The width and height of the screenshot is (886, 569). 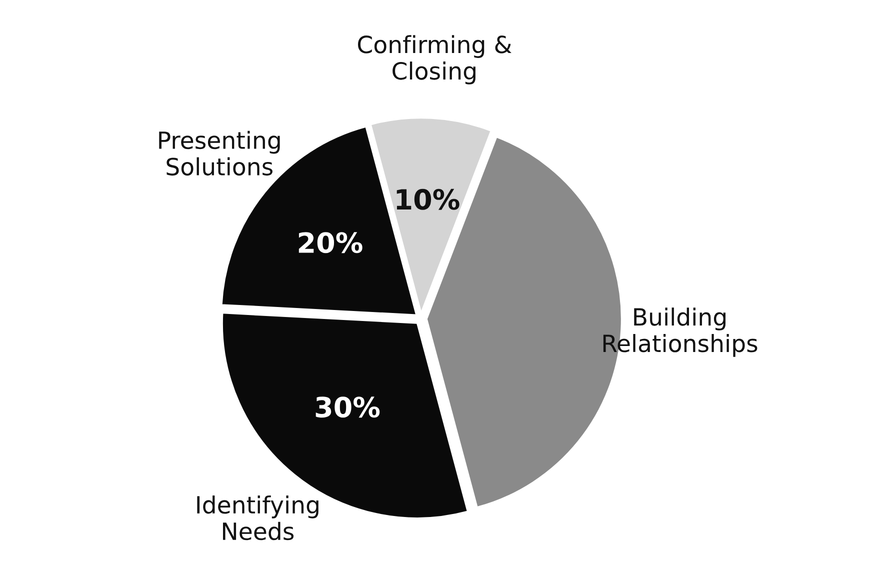 I want to click on slice-label: Identifying Needs, so click(x=257, y=517).